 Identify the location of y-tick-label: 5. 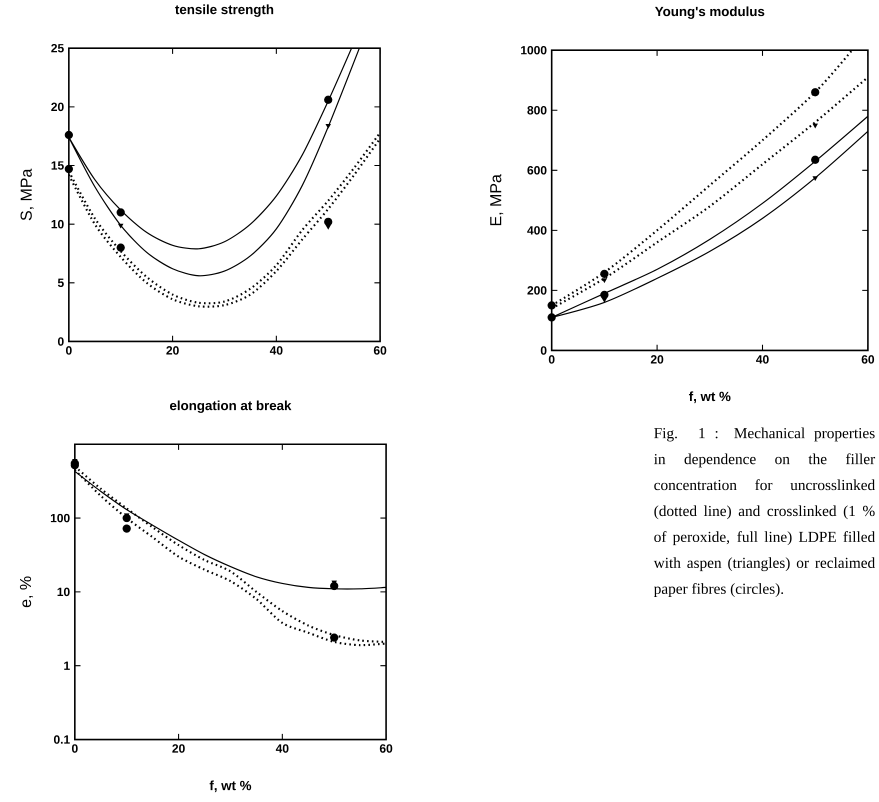
(61, 282).